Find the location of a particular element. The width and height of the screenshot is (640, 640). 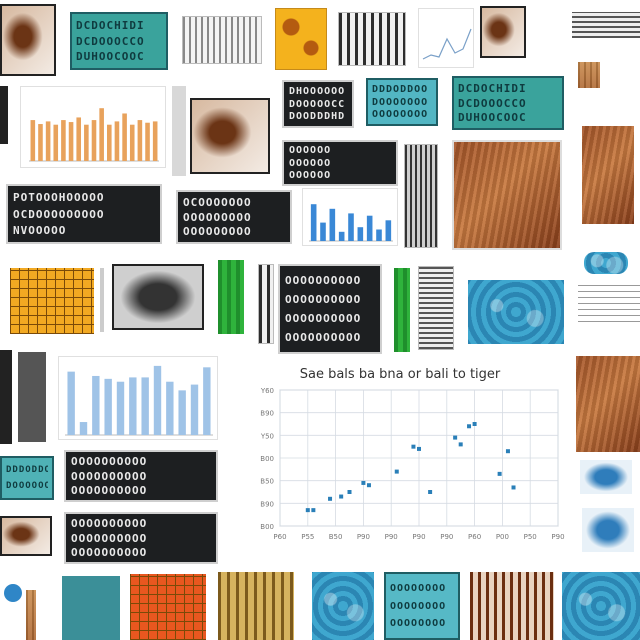

dark-bar-tile is located at coordinates (6, 397).